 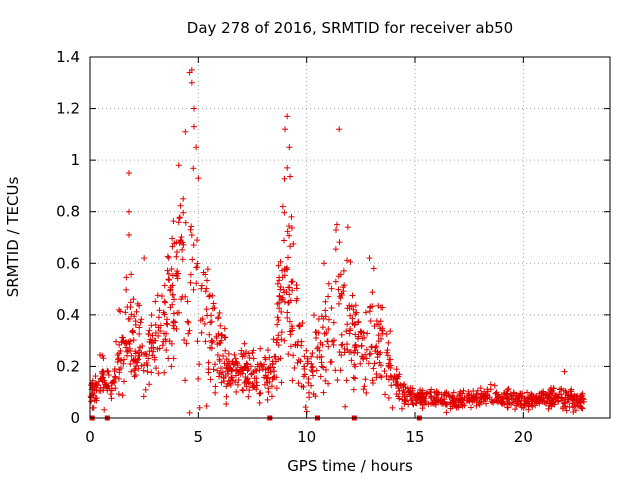 What do you see at coordinates (68, 263) in the screenshot?
I see `y-tick-label: 0.6` at bounding box center [68, 263].